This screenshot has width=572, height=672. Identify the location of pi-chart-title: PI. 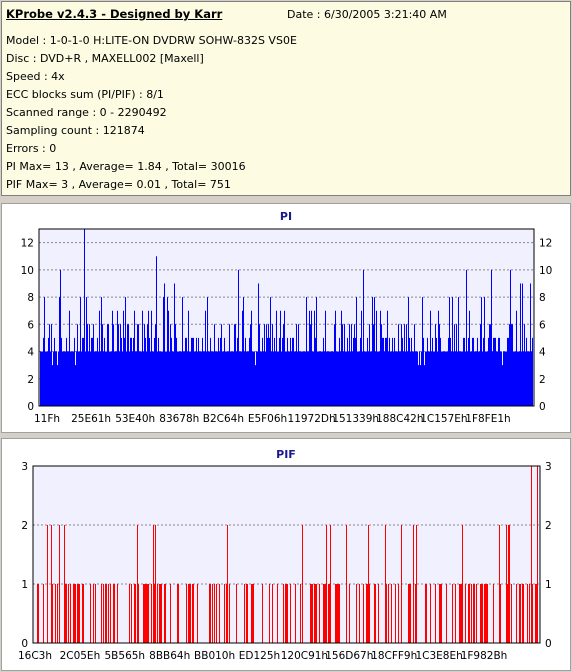
(286, 216).